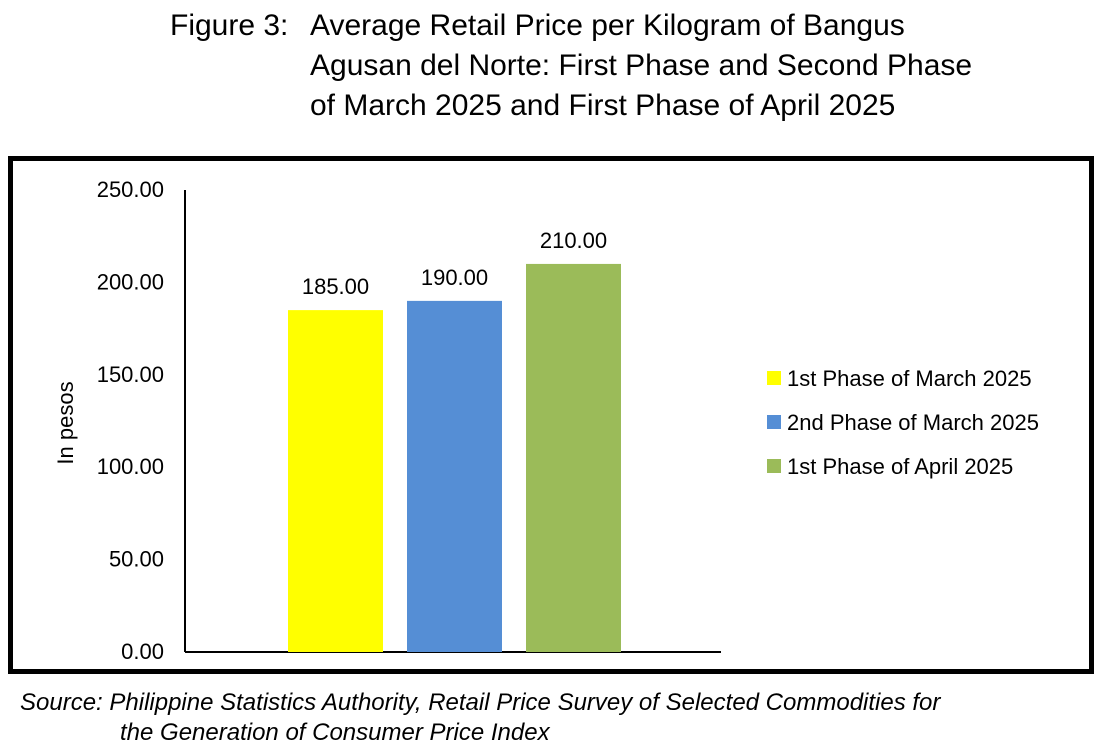 Image resolution: width=1110 pixels, height=753 pixels. I want to click on y-tick-label: 250.00, so click(130, 189).